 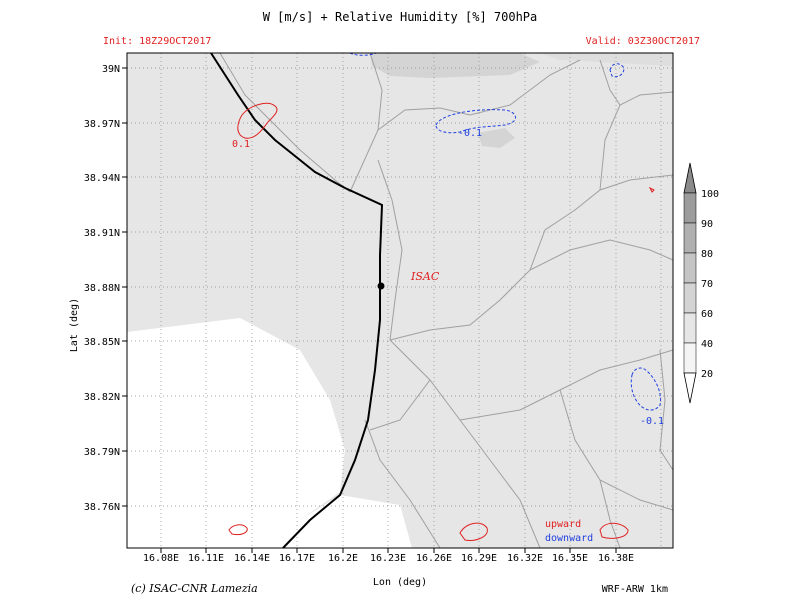 What do you see at coordinates (690, 178) in the screenshot?
I see `colorbar-top-arrow` at bounding box center [690, 178].